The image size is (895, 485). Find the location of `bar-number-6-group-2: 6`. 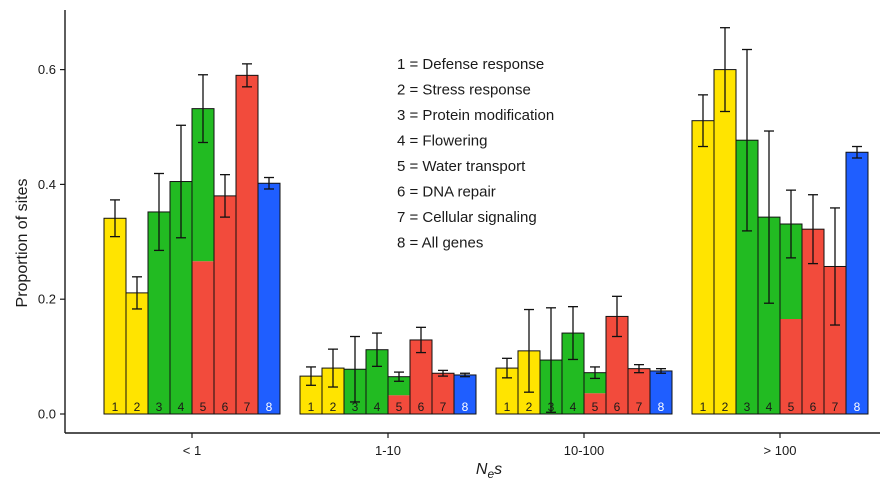

bar-number-6-group-2: 6 is located at coordinates (421, 407).